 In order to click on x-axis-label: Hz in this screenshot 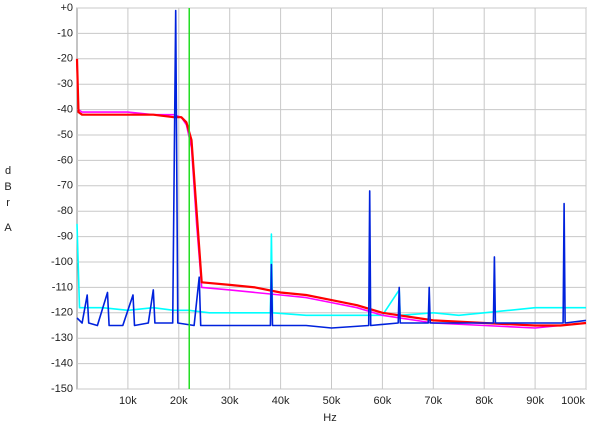, I will do `click(329, 418)`.